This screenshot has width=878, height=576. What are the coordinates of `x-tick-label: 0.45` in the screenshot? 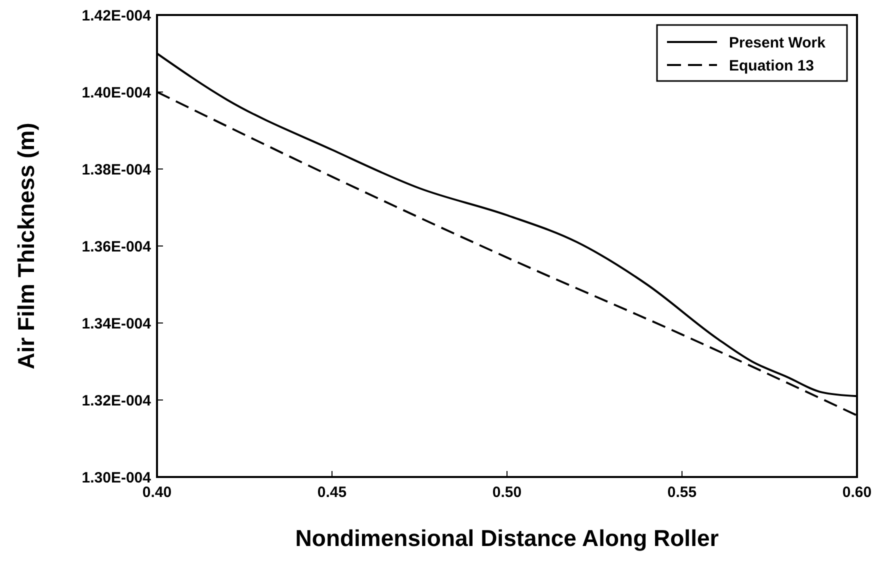 It's located at (332, 492).